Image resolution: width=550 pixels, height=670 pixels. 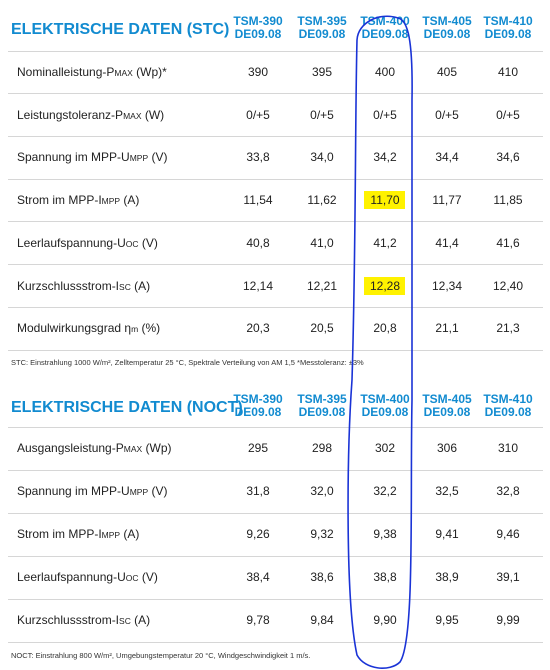 I want to click on cell-value: 31,8, so click(x=258, y=491).